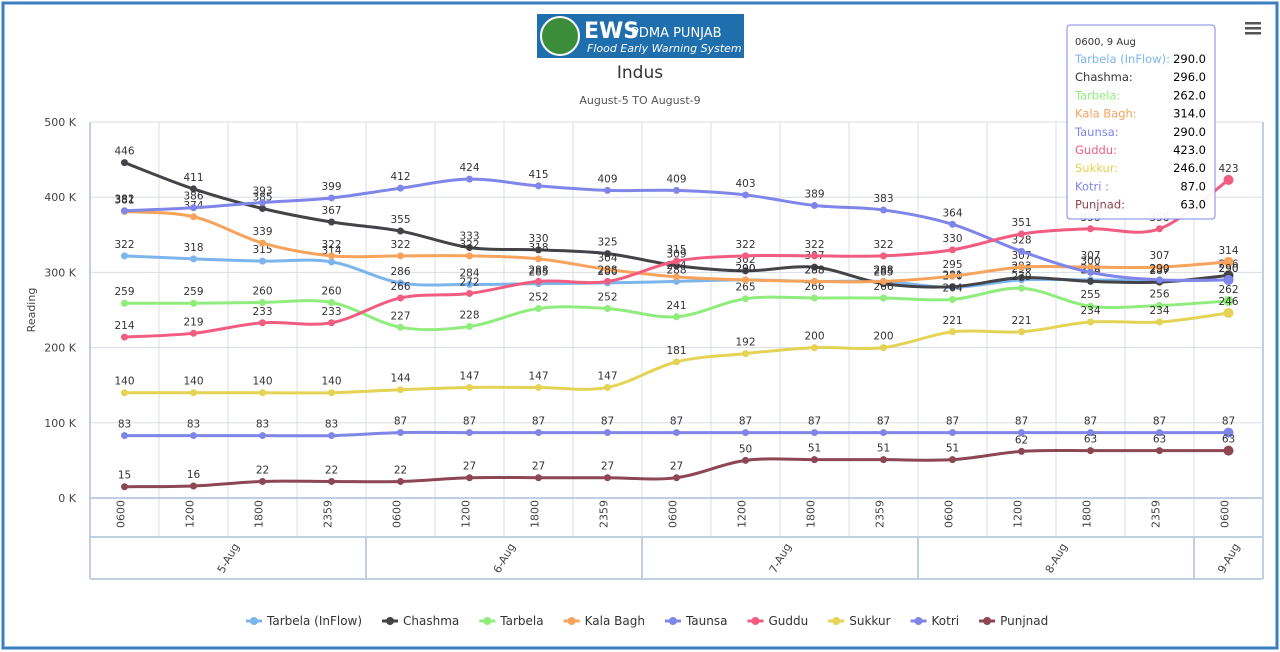  What do you see at coordinates (314, 621) in the screenshot?
I see `legend-label: Tarbela (InFlow)` at bounding box center [314, 621].